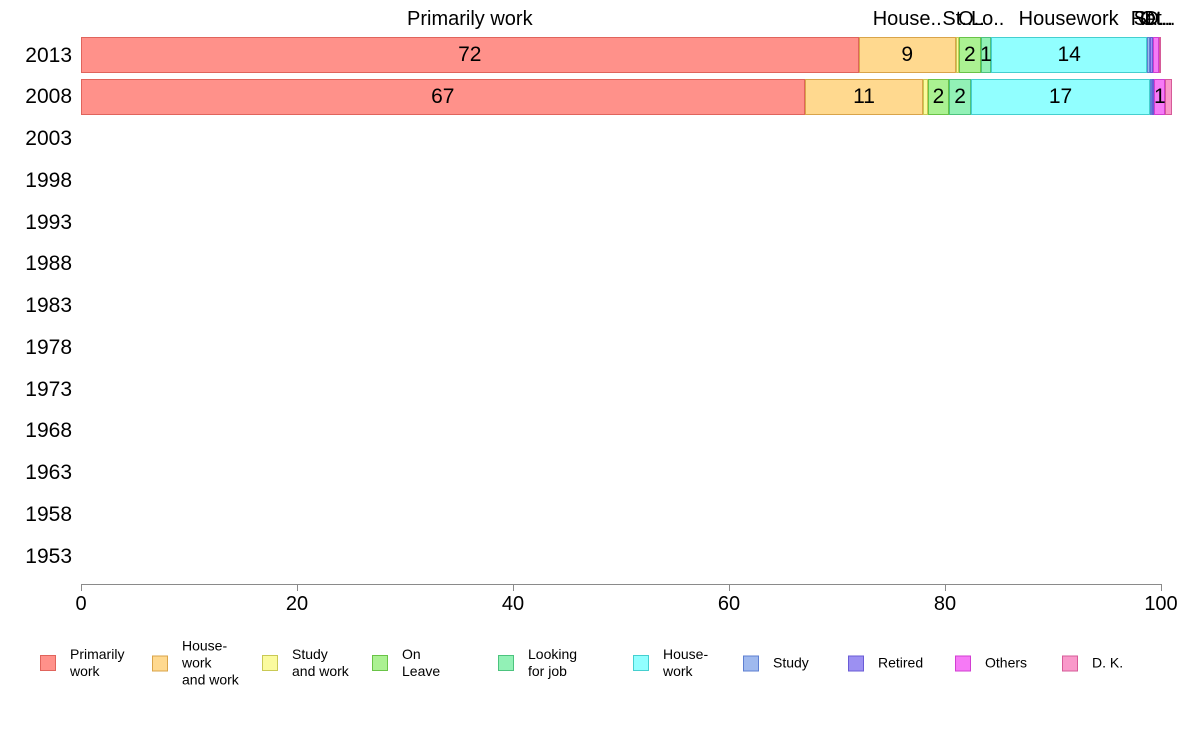 The image size is (1188, 736). I want to click on legend-item-house-work: House-work, so click(670, 663).